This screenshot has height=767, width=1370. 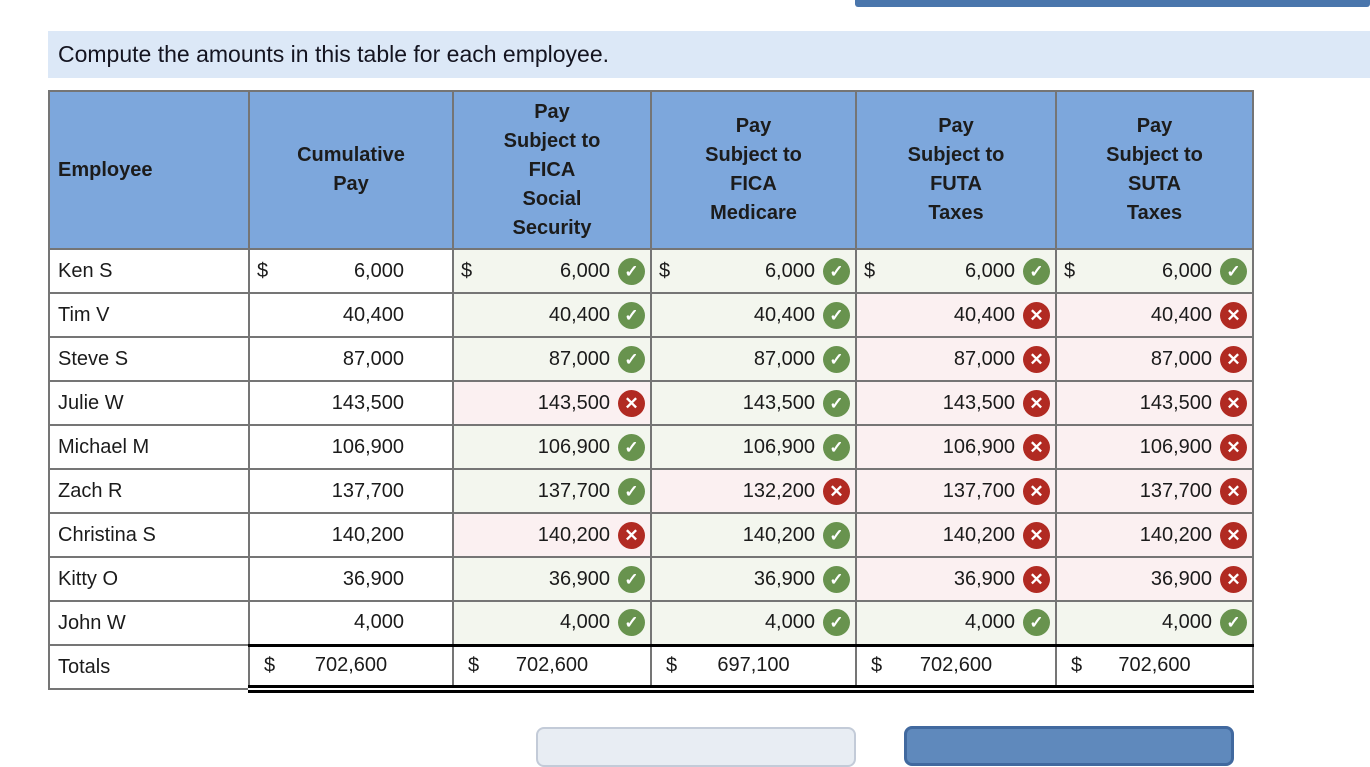 What do you see at coordinates (149, 623) in the screenshot?
I see `employee-name: John W` at bounding box center [149, 623].